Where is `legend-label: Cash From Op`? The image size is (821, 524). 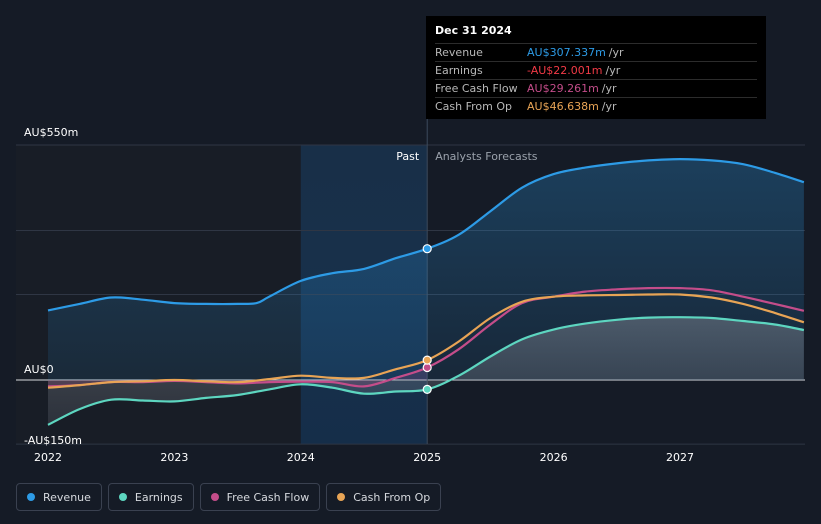
legend-label: Cash From Op is located at coordinates (392, 497).